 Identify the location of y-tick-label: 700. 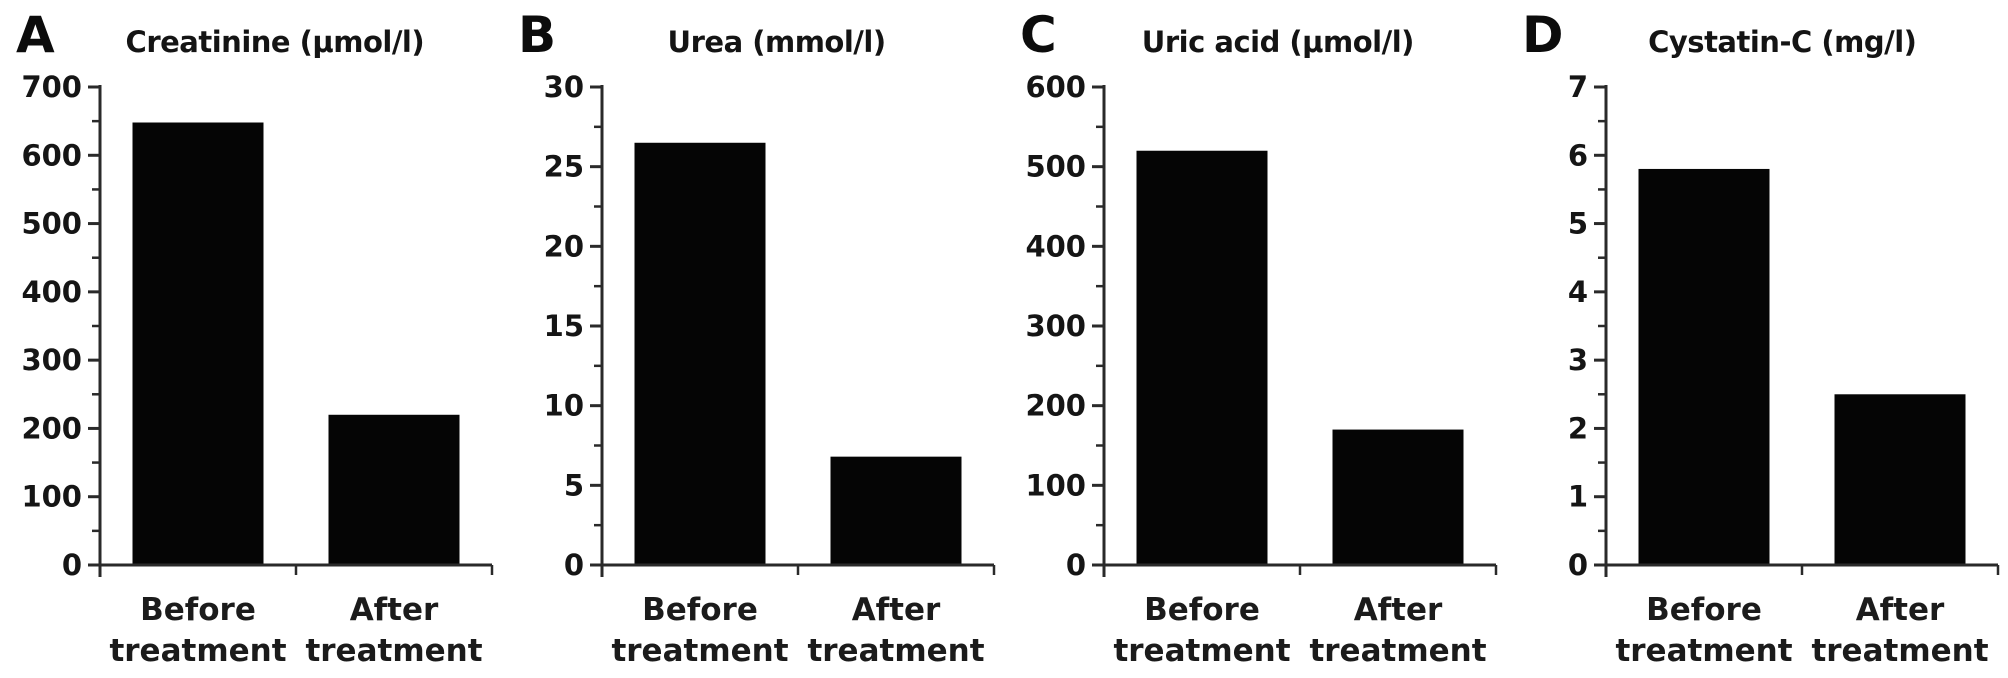
(51, 87).